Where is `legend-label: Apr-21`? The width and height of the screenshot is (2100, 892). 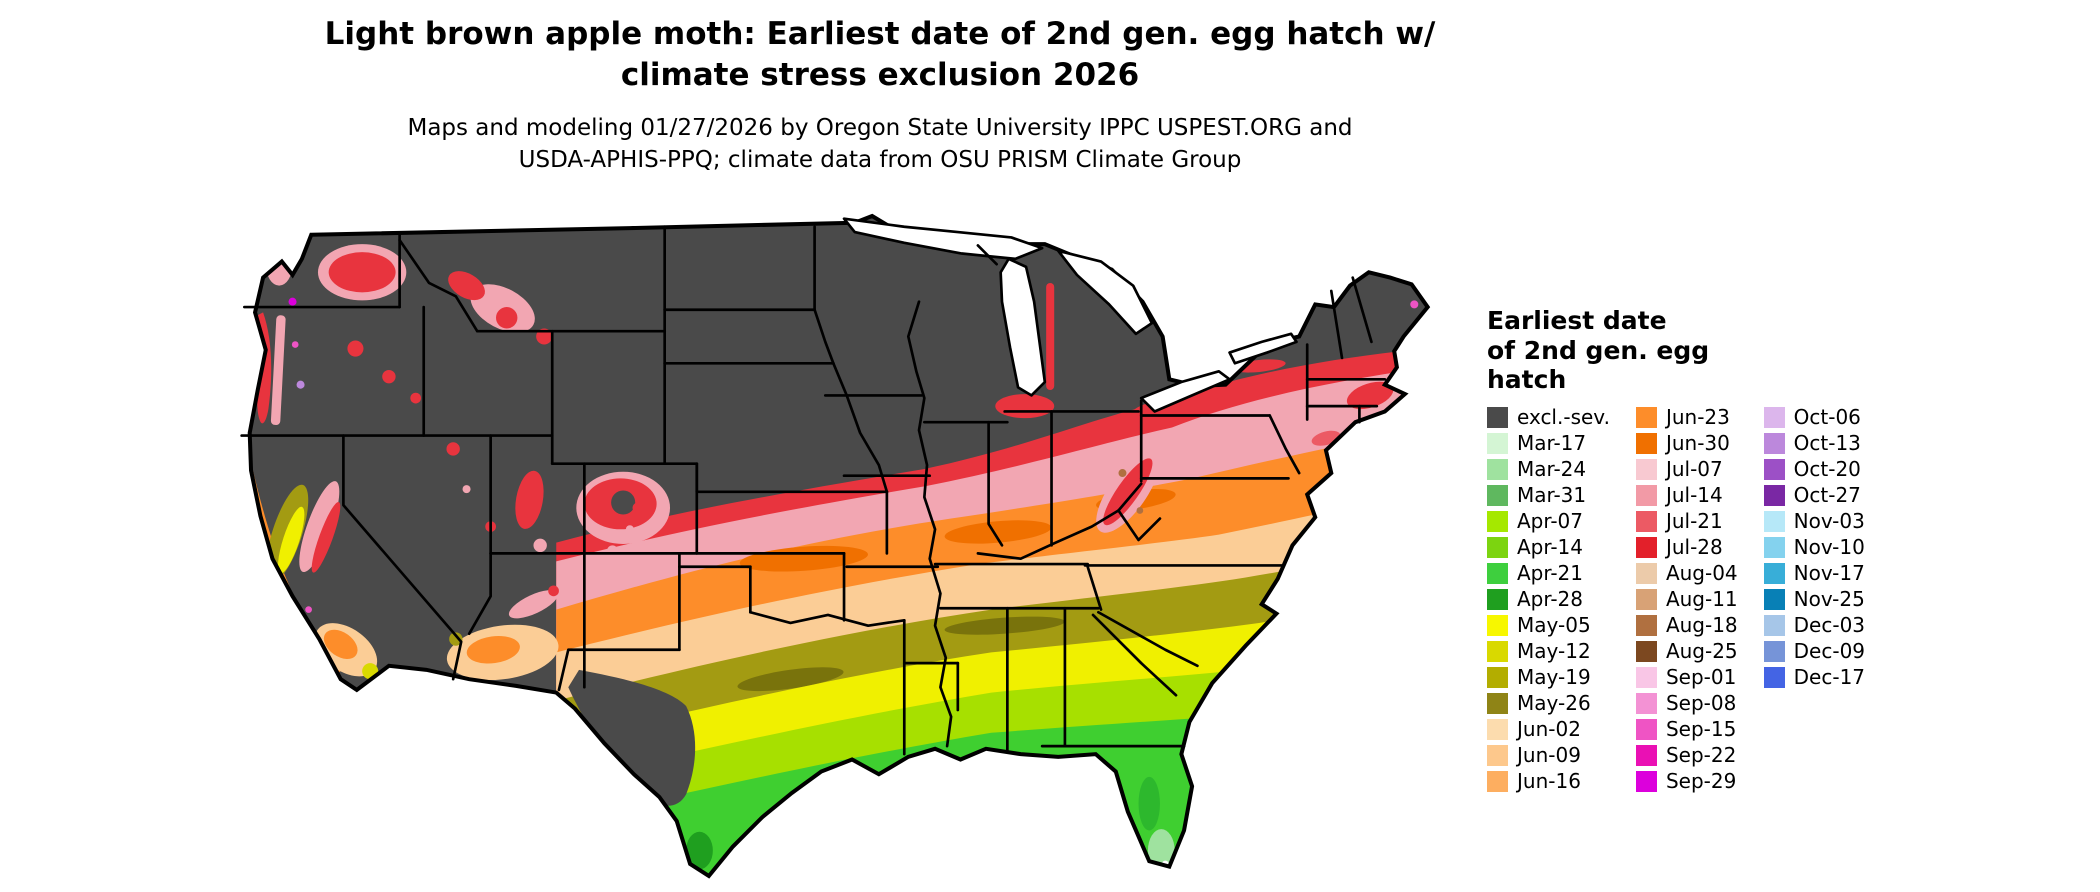 legend-label: Apr-21 is located at coordinates (1550, 573).